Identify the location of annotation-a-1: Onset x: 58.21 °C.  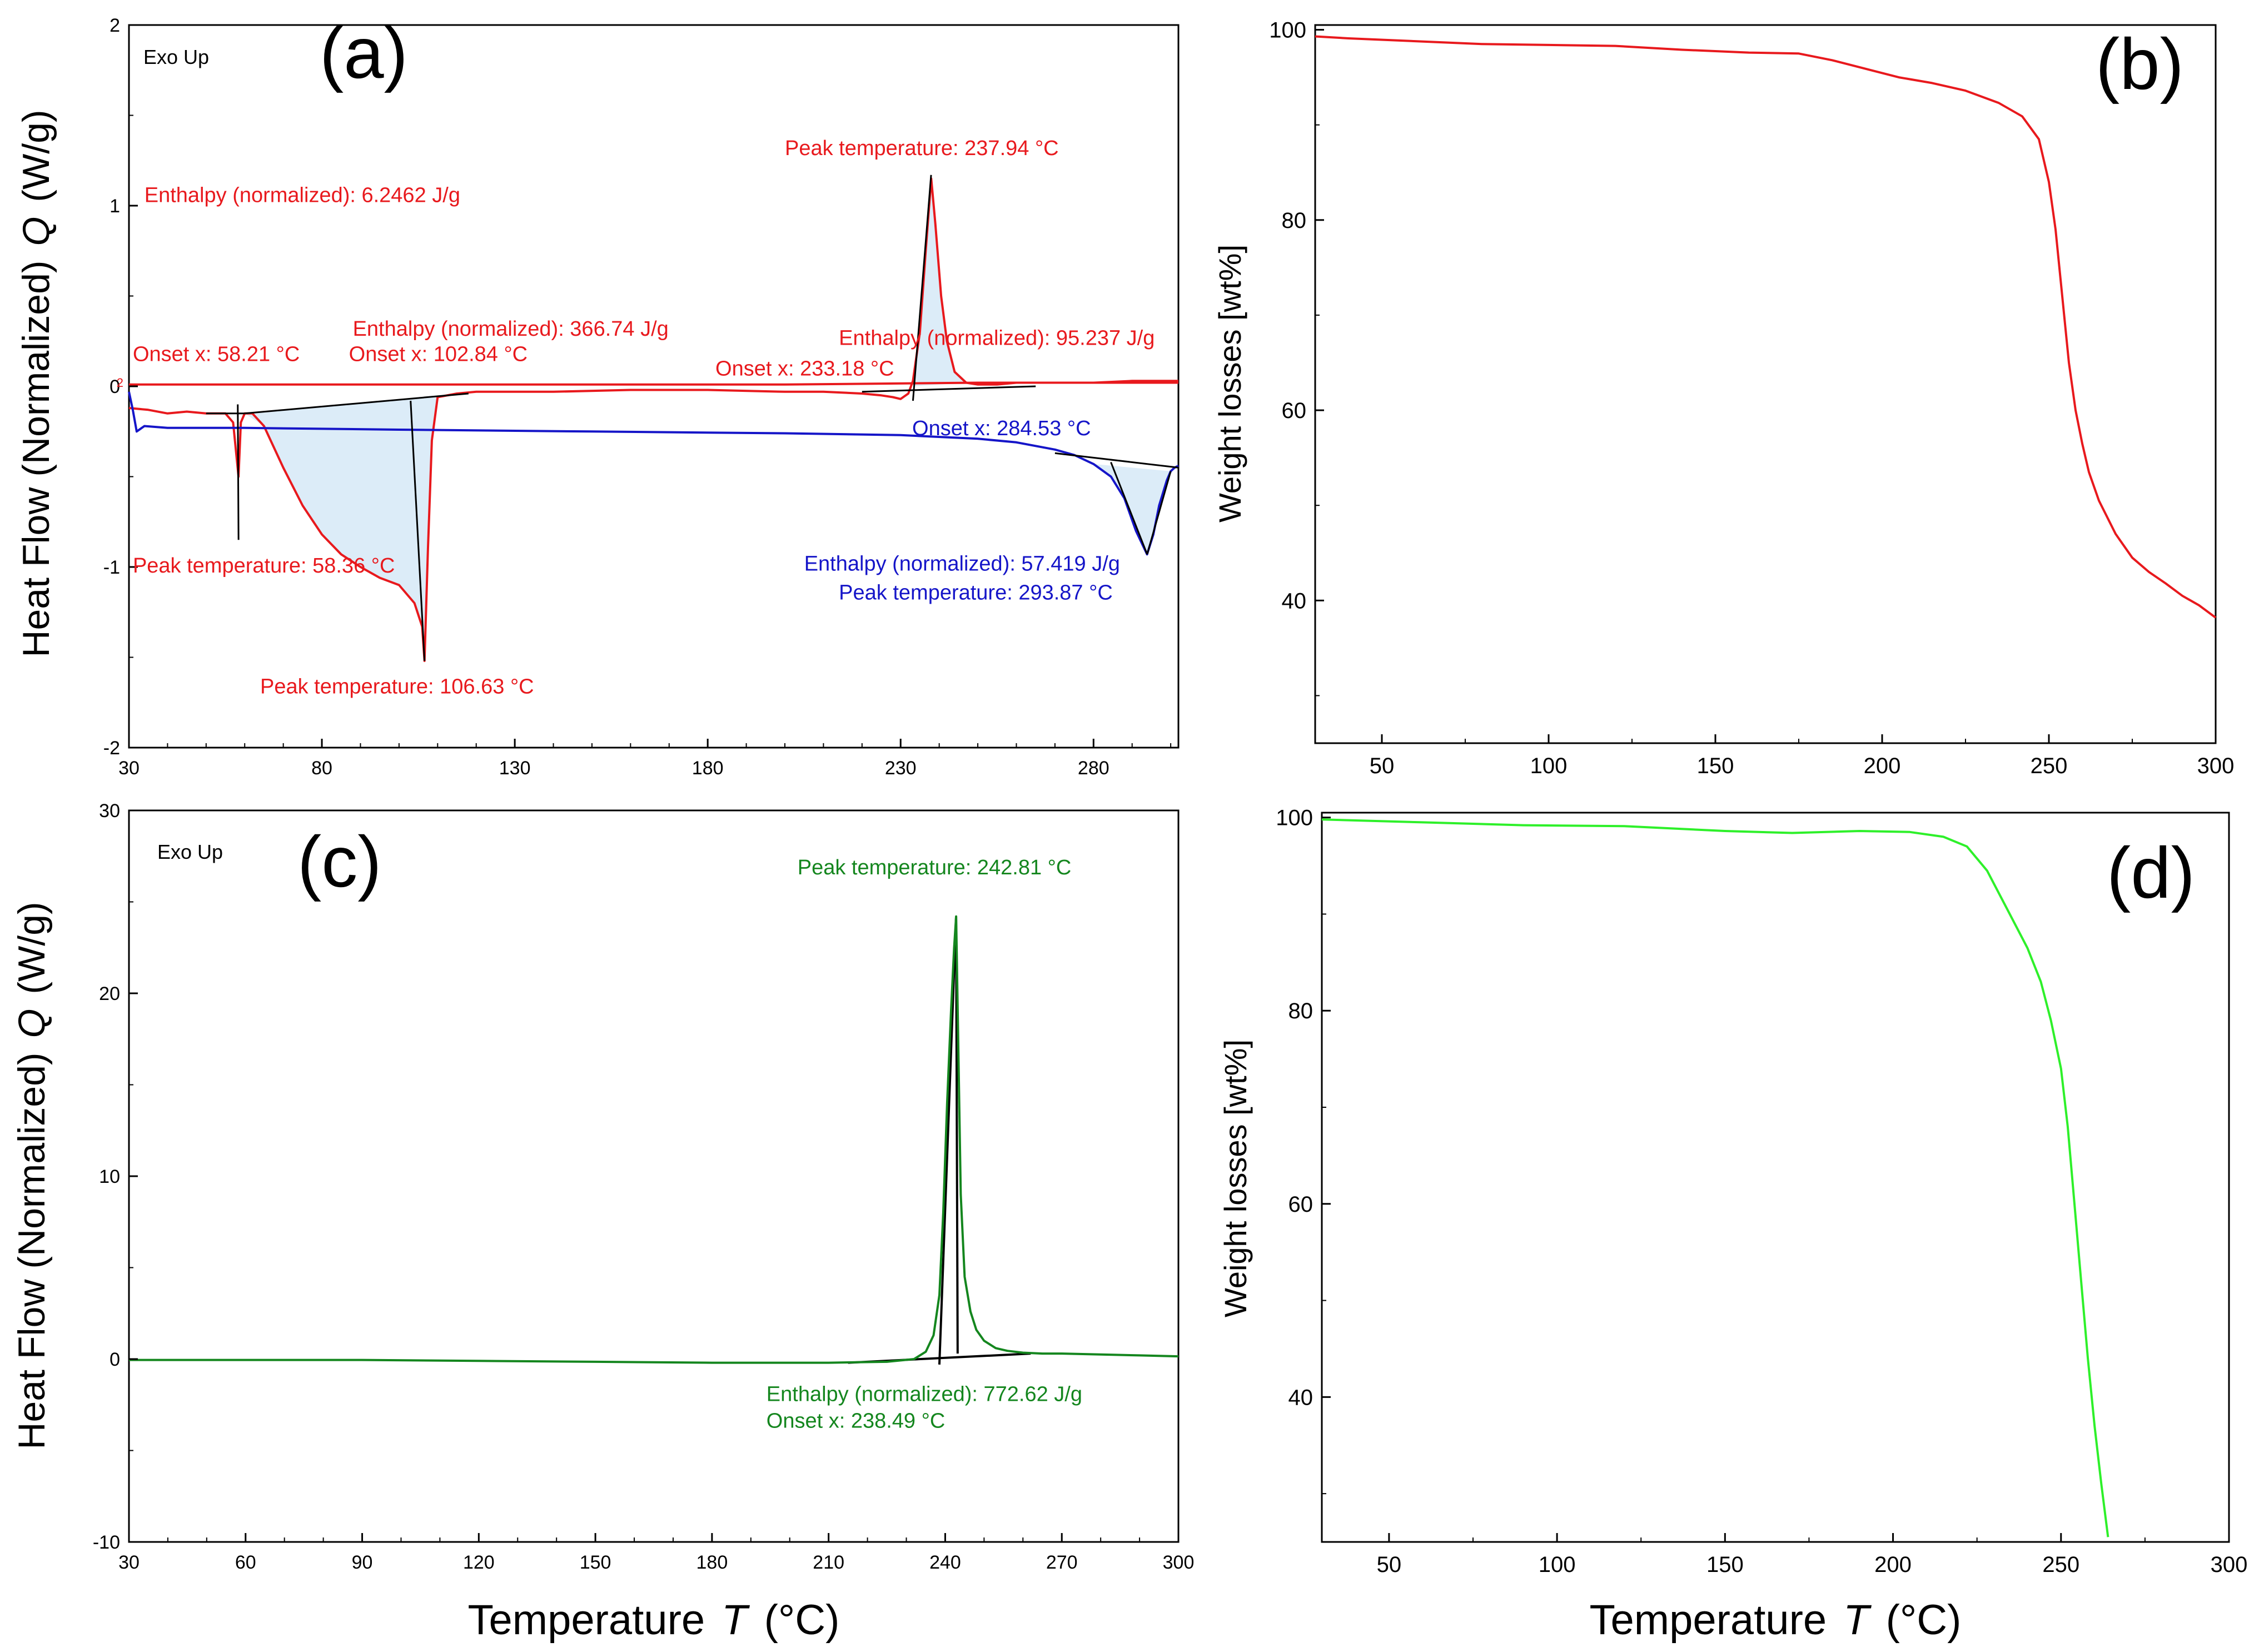
(216, 354).